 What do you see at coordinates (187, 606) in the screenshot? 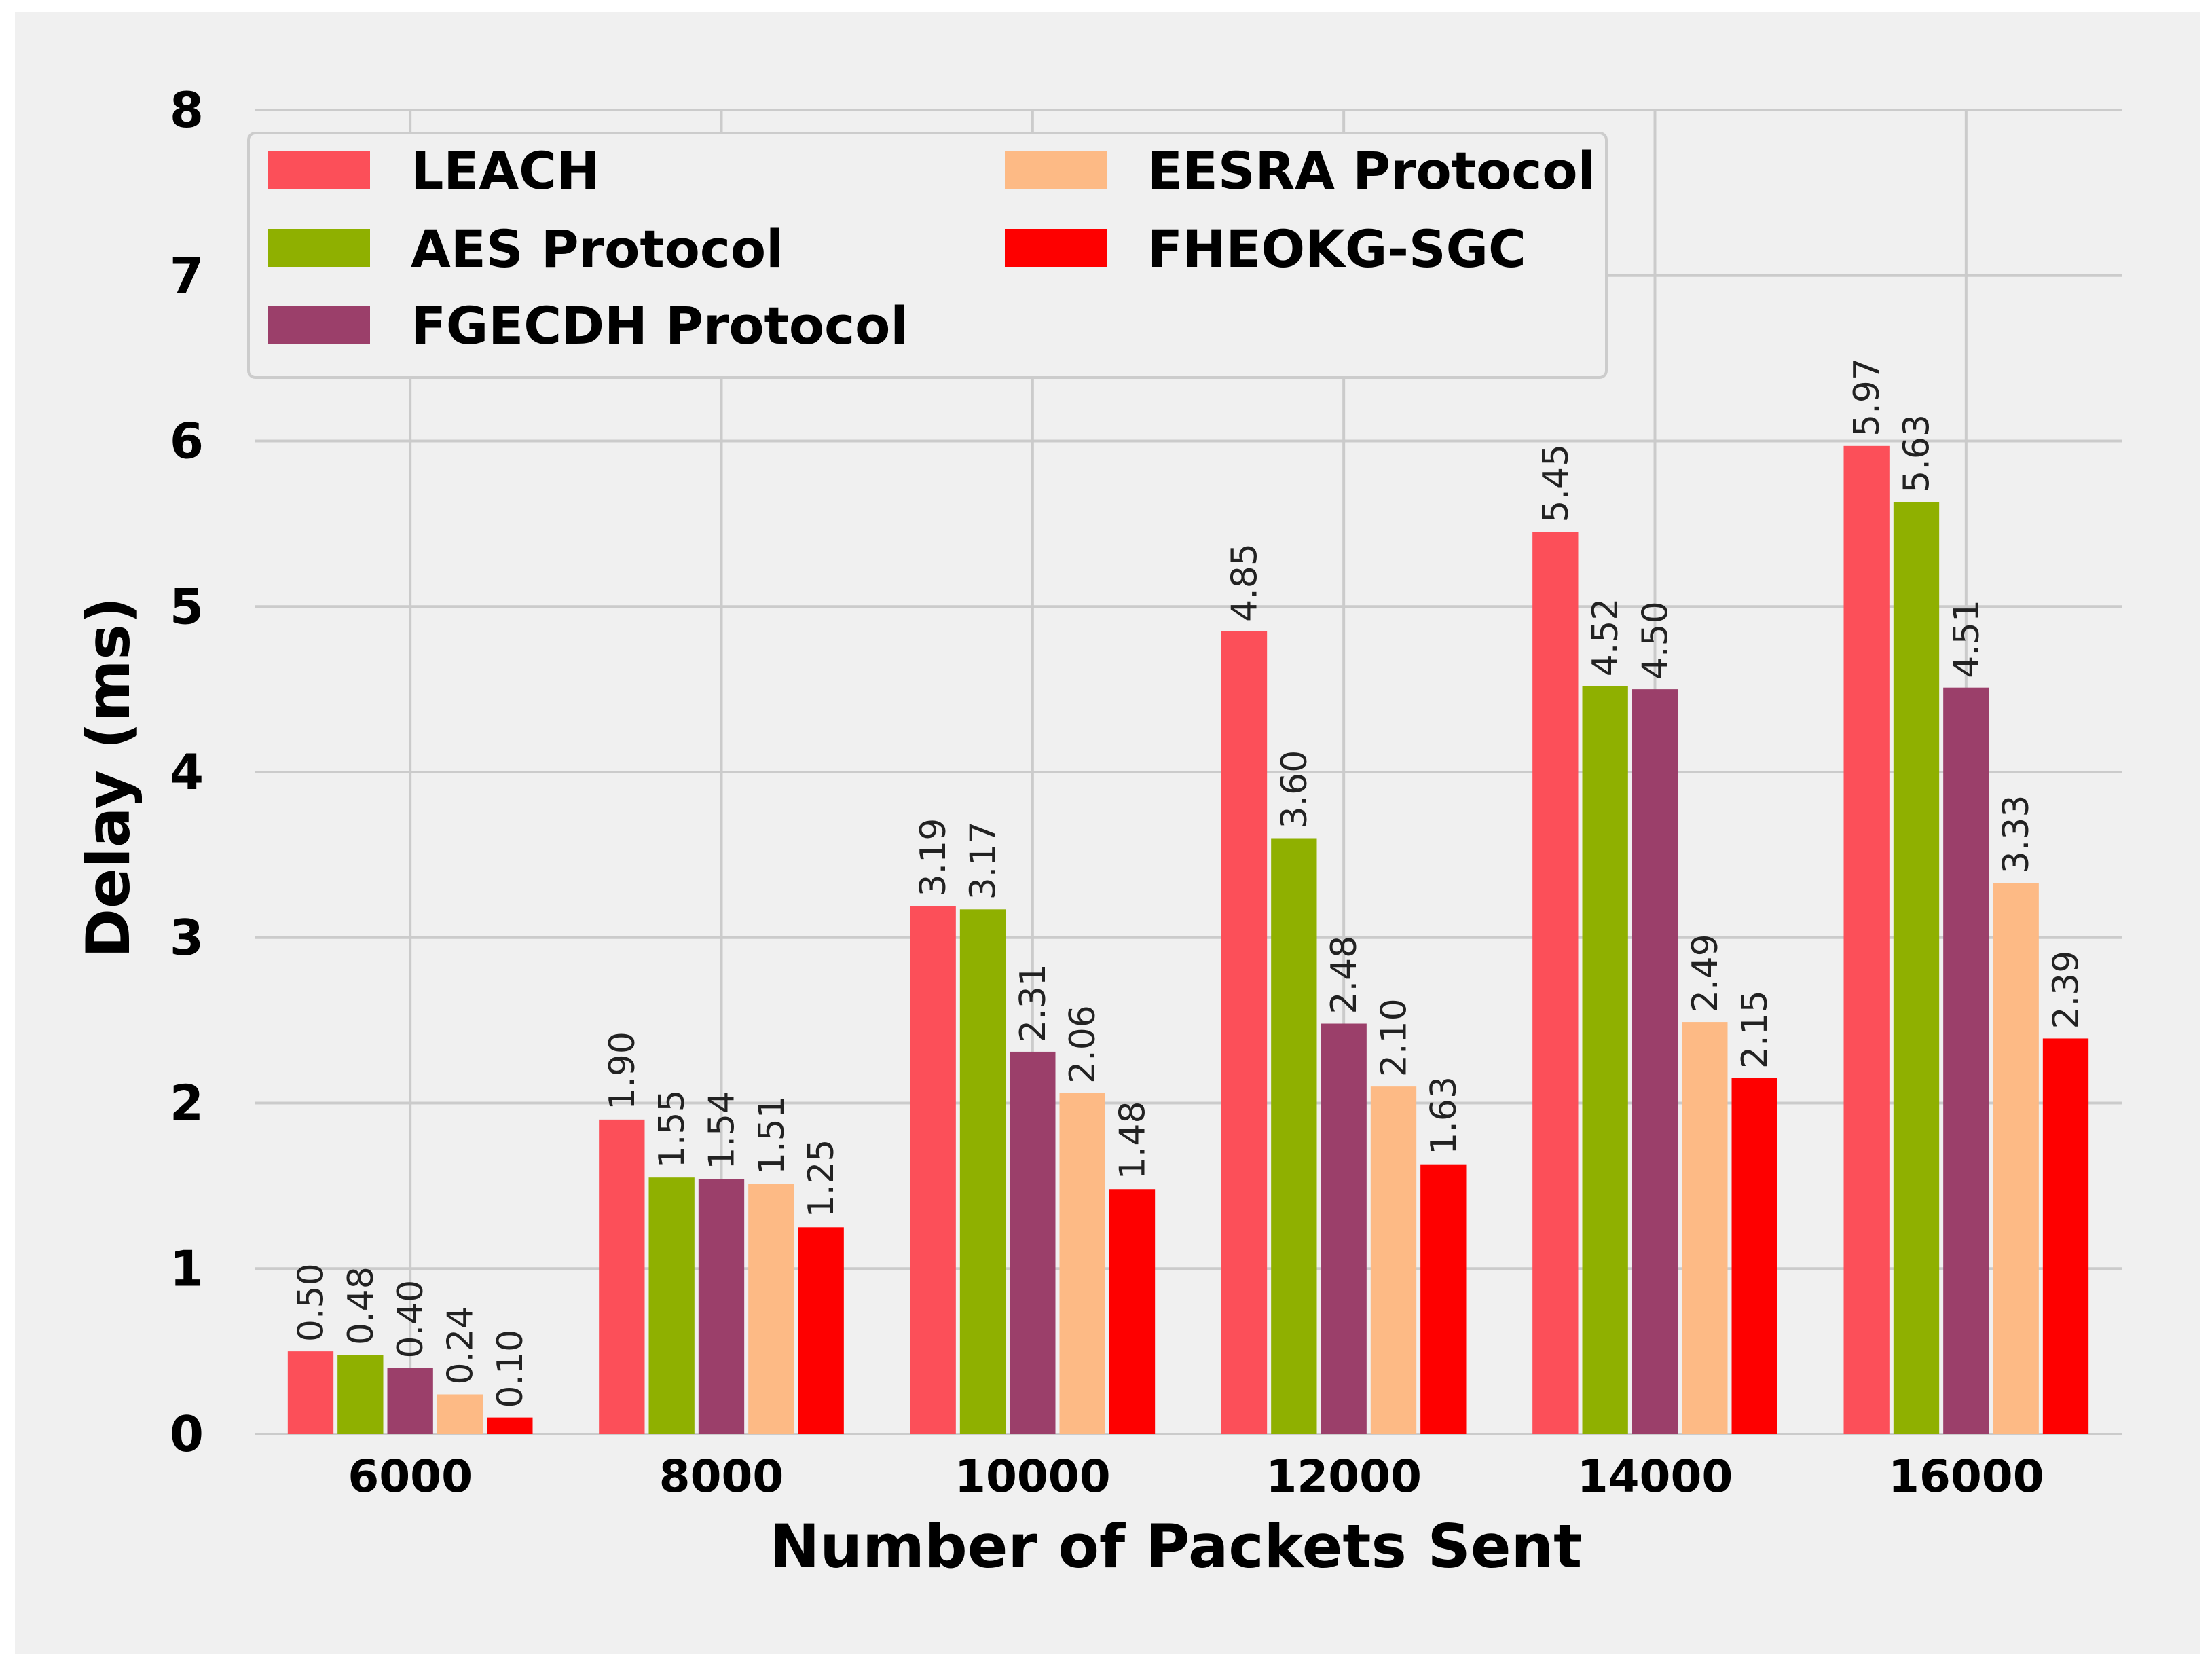
I see `y-tick-label: 5` at bounding box center [187, 606].